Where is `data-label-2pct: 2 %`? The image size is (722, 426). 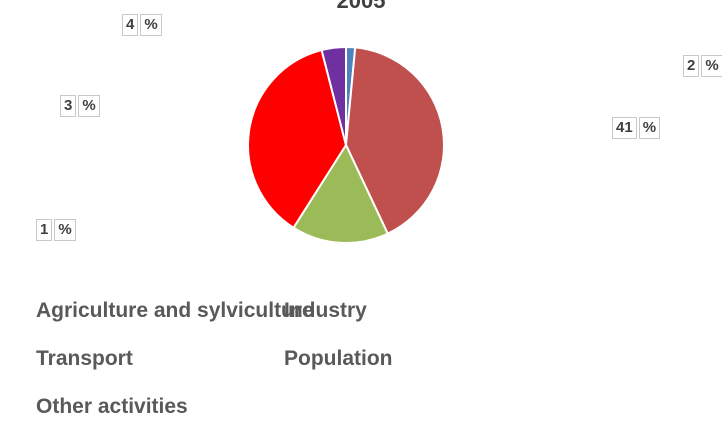 data-label-2pct: 2 % is located at coordinates (702, 66).